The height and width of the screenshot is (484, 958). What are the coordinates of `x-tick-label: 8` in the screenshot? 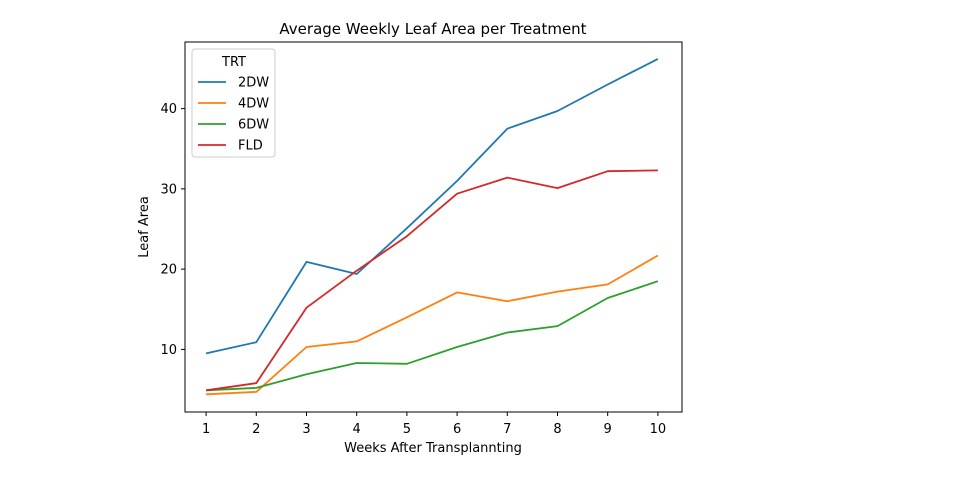 It's located at (557, 429).